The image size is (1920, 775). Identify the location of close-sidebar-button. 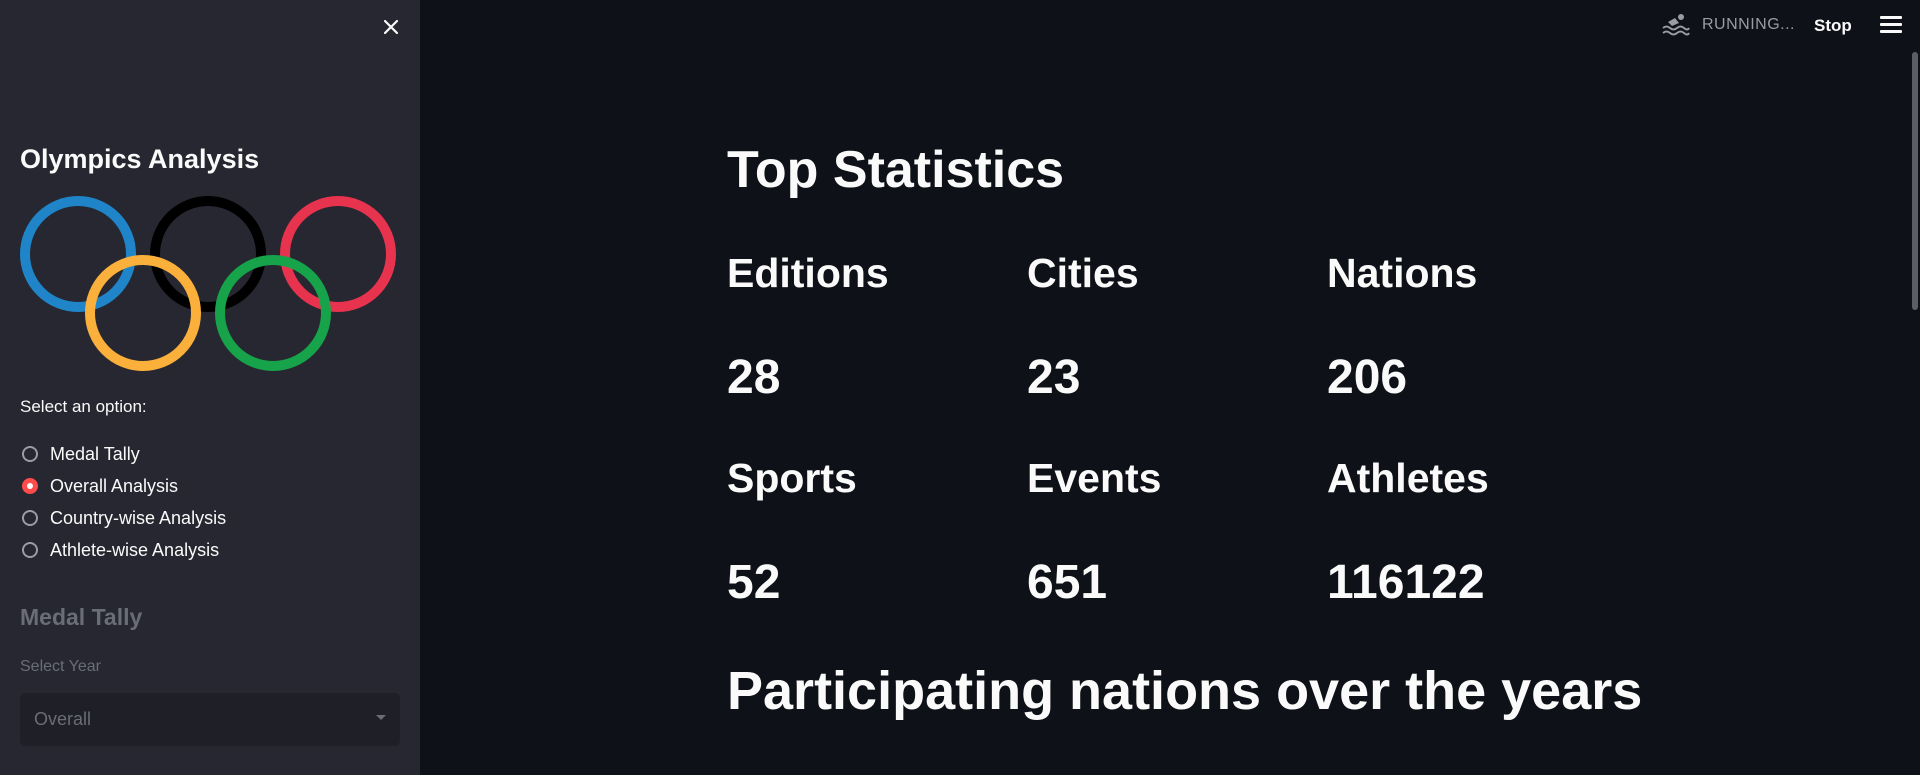
(391, 27).